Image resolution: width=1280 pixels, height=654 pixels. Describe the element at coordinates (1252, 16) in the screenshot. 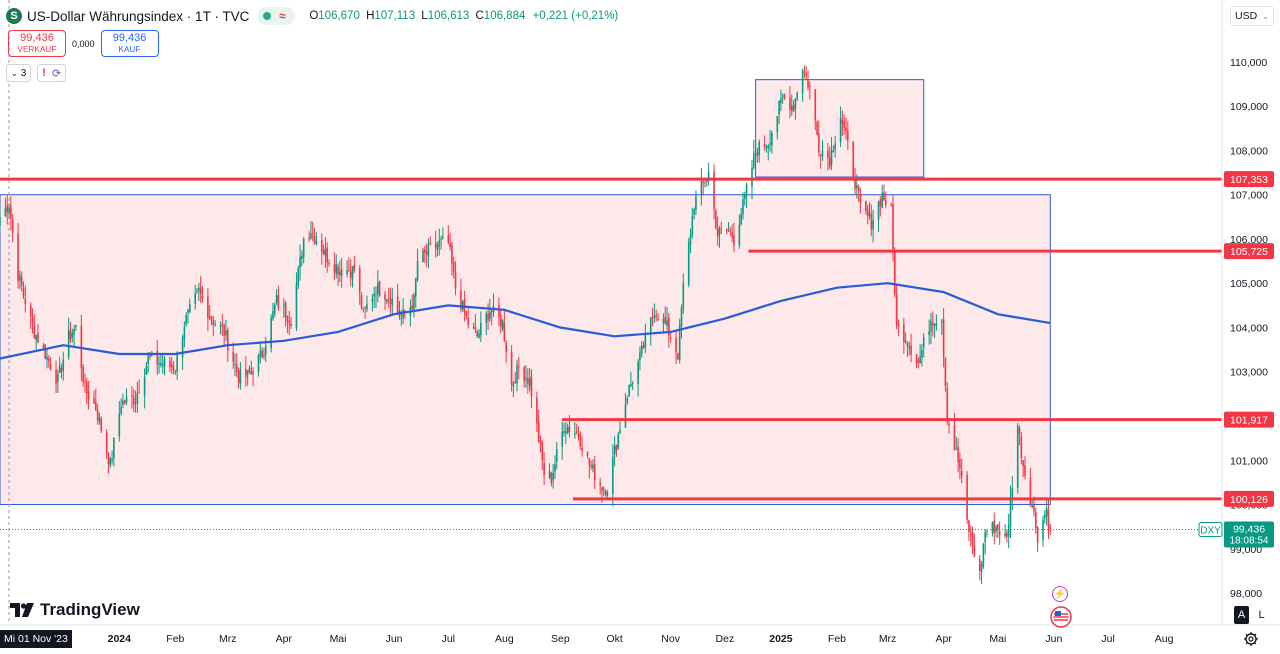

I see `currency-selector: USD ⌄` at that location.